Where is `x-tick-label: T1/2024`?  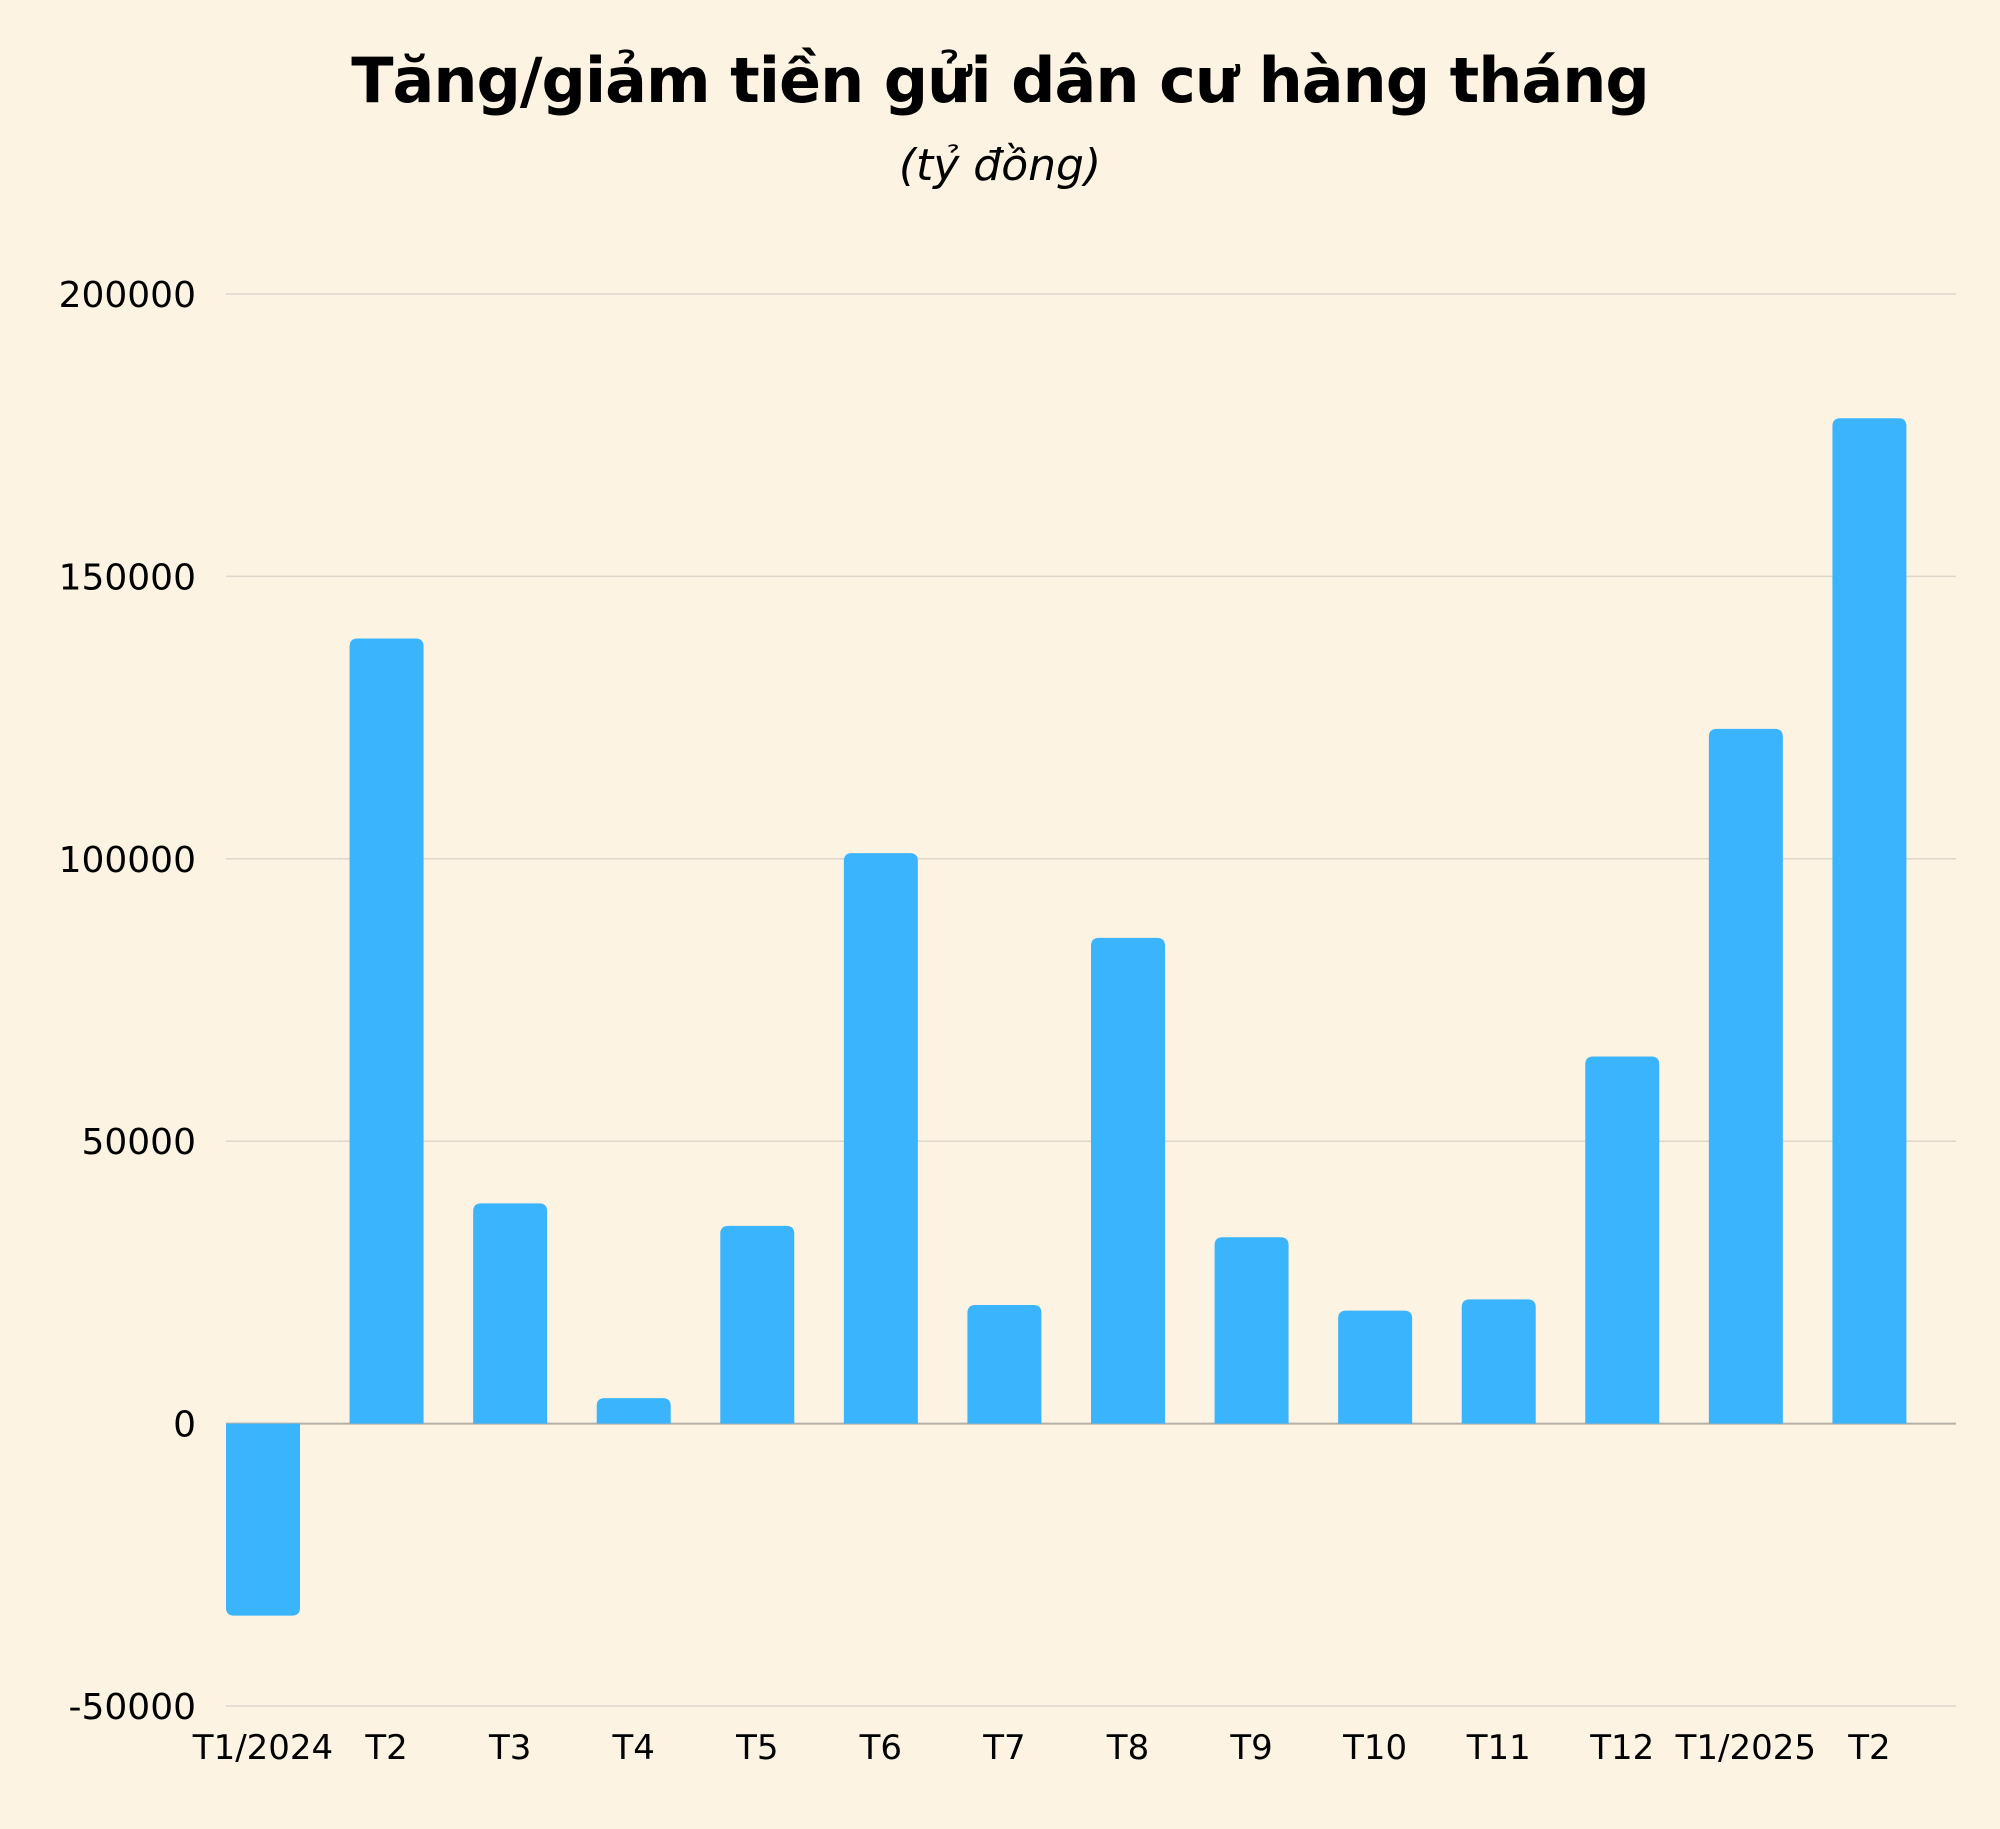
x-tick-label: T1/2024 is located at coordinates (262, 1748).